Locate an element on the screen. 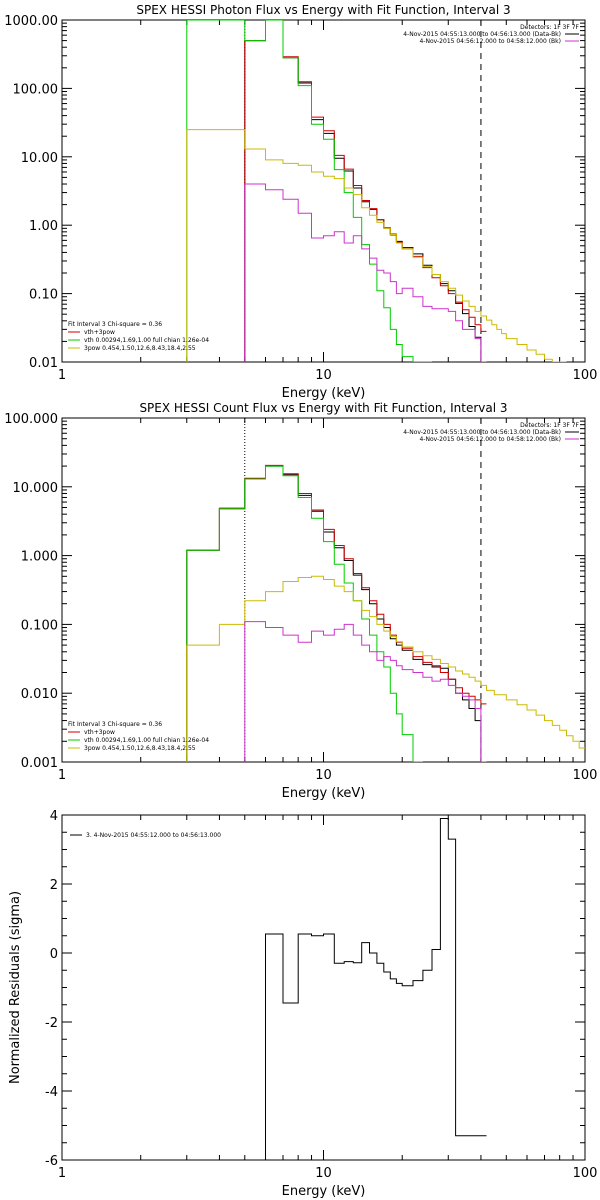  y-tick-label: 10.000 is located at coordinates (36, 488).